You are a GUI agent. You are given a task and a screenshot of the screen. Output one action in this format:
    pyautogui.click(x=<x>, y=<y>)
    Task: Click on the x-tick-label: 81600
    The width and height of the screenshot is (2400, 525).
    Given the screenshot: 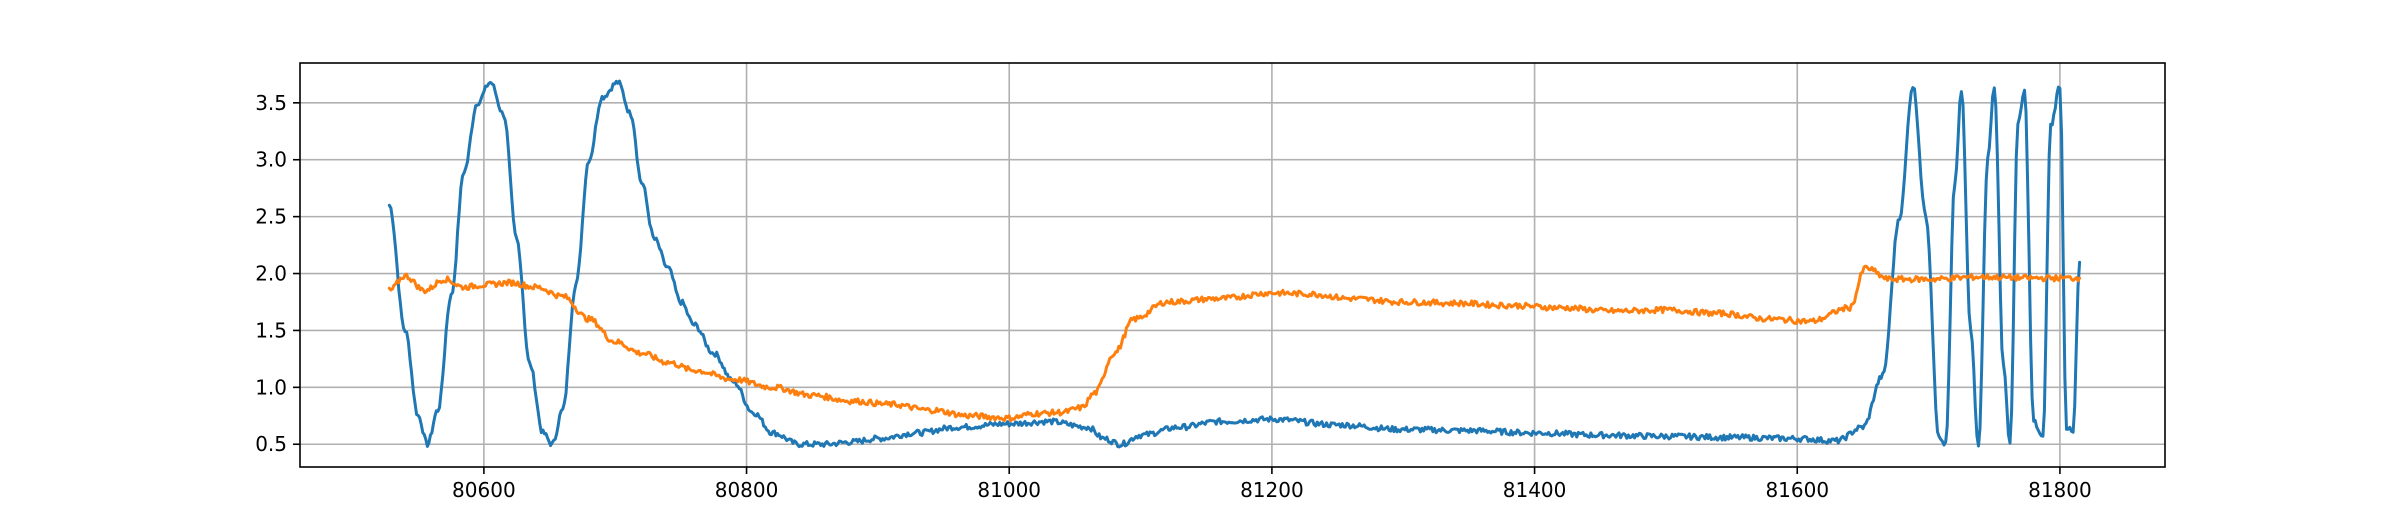 What is the action you would take?
    pyautogui.click(x=1797, y=490)
    